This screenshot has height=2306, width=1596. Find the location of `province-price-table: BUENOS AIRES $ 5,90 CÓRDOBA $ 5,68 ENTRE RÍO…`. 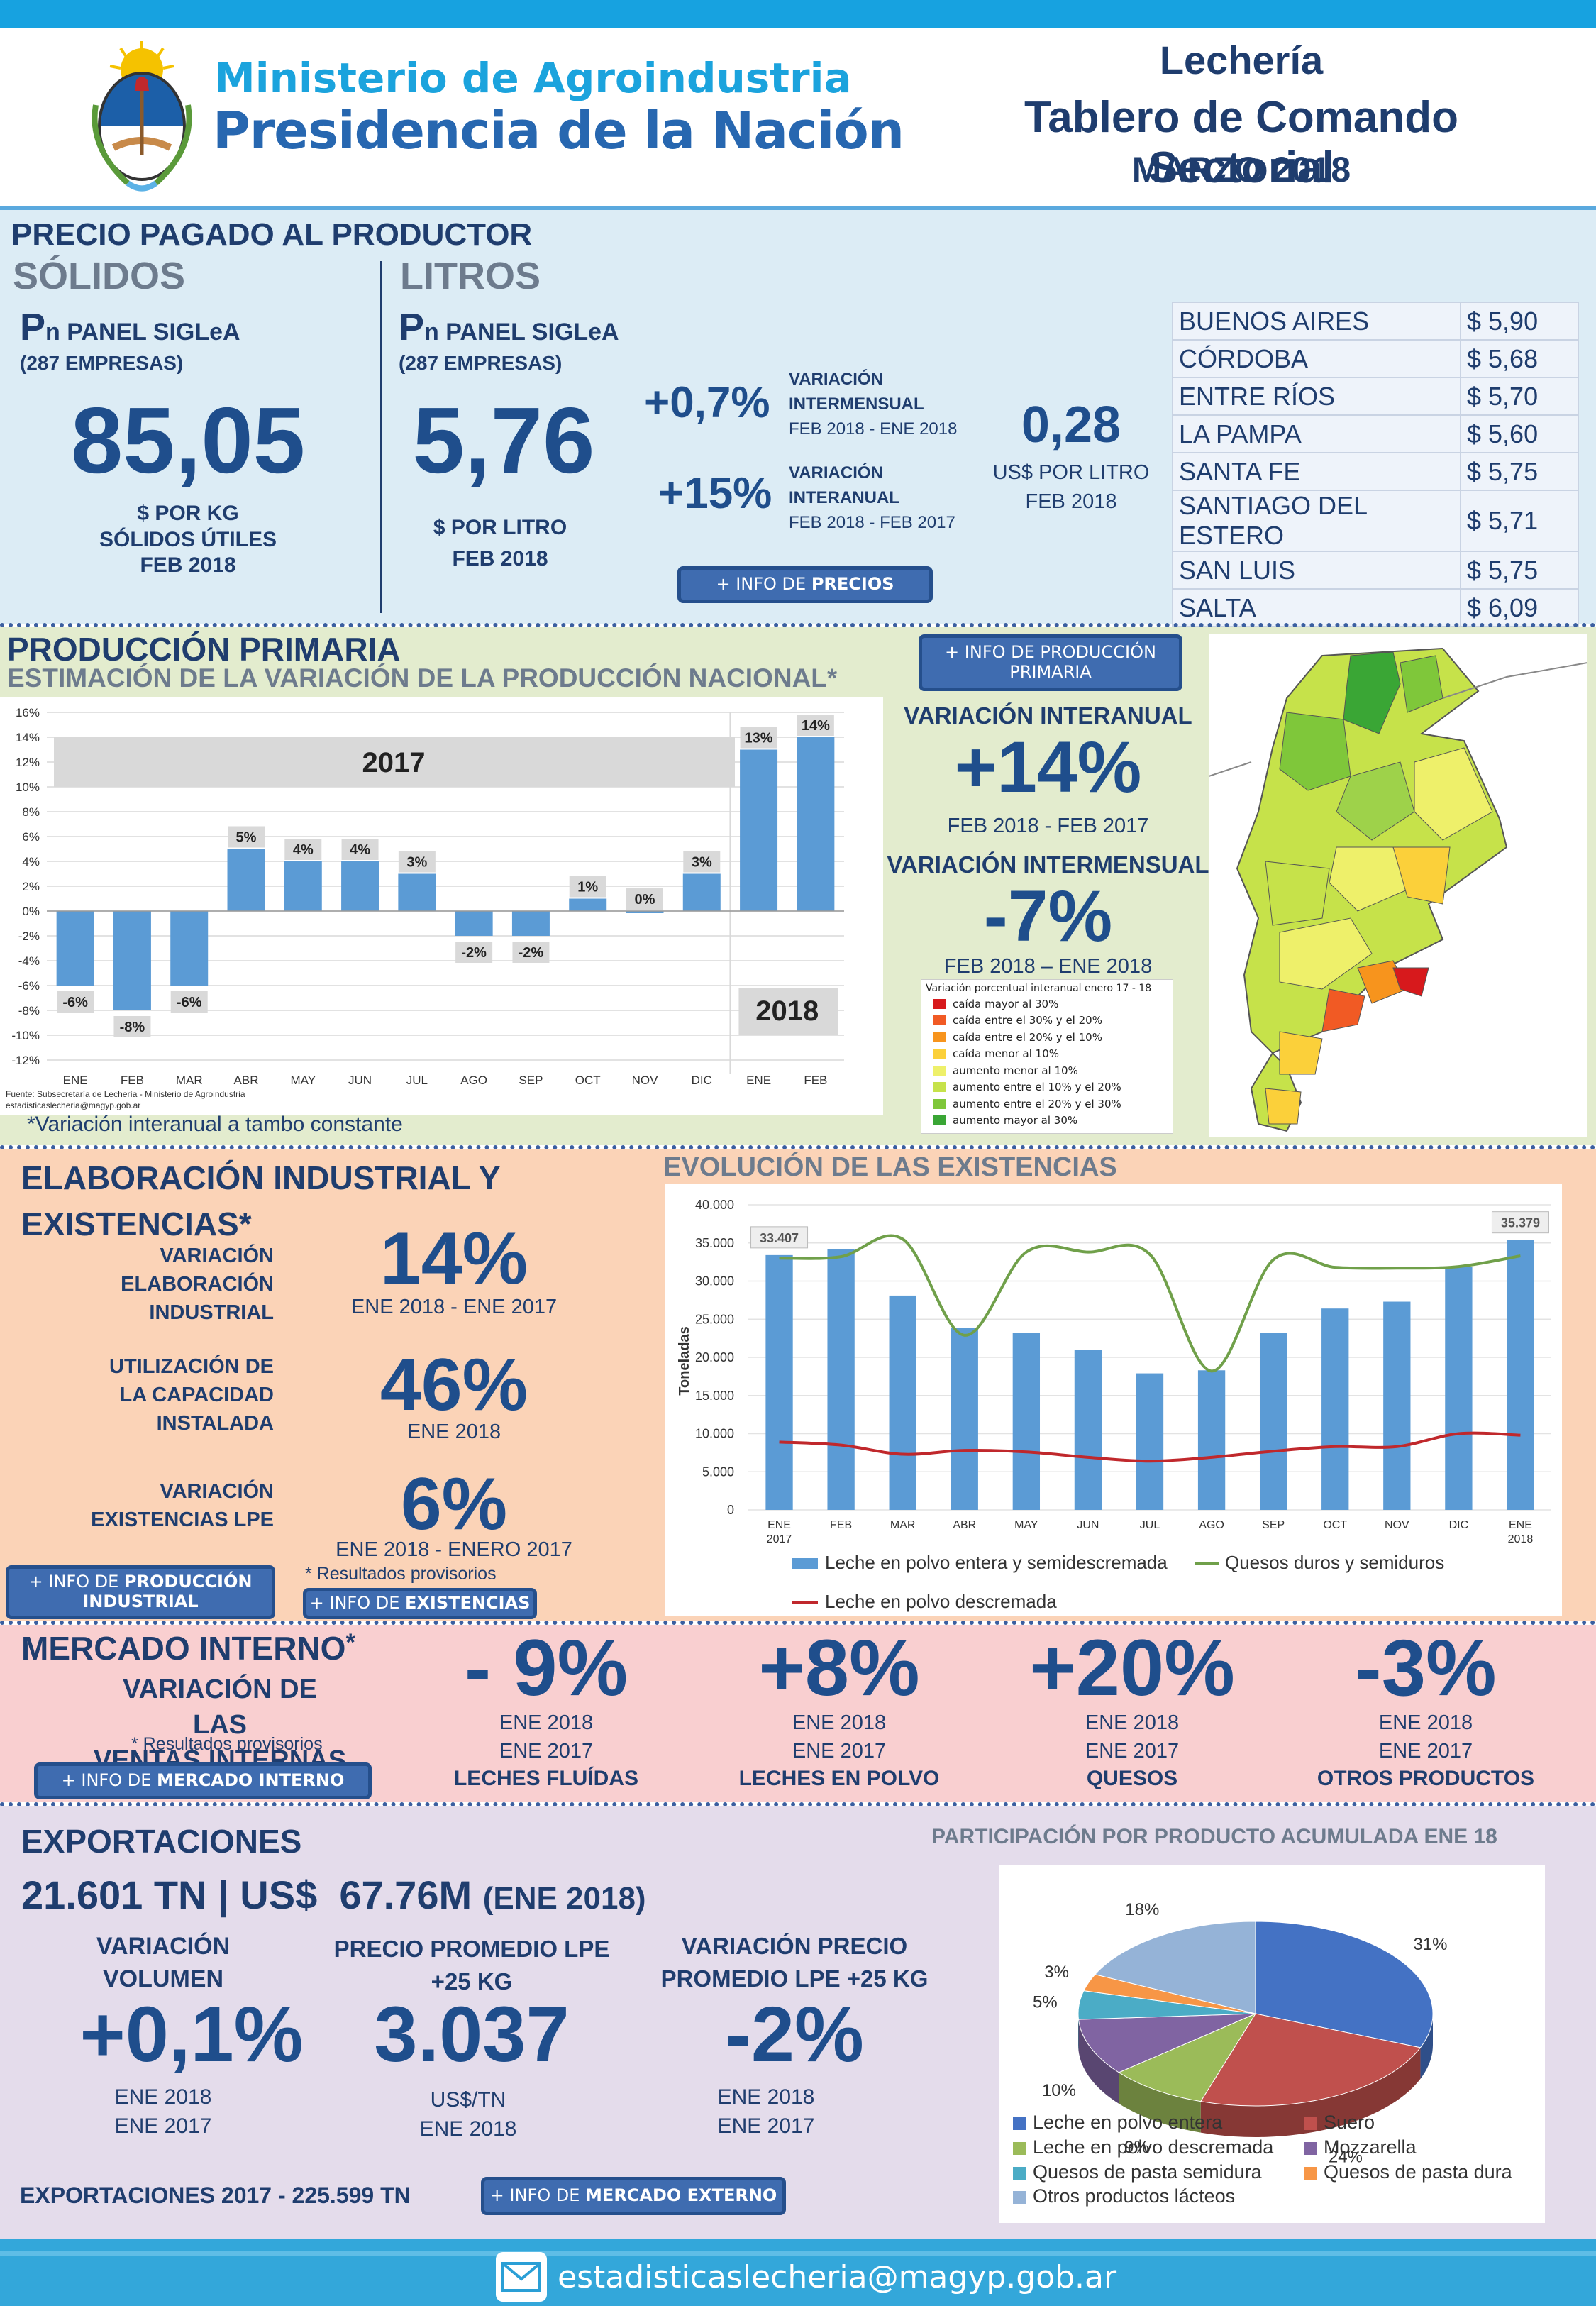

province-price-table: BUENOS AIRES $ 5,90 CÓRDOBA $ 5,68 ENTRE RÍO… is located at coordinates (1375, 464).